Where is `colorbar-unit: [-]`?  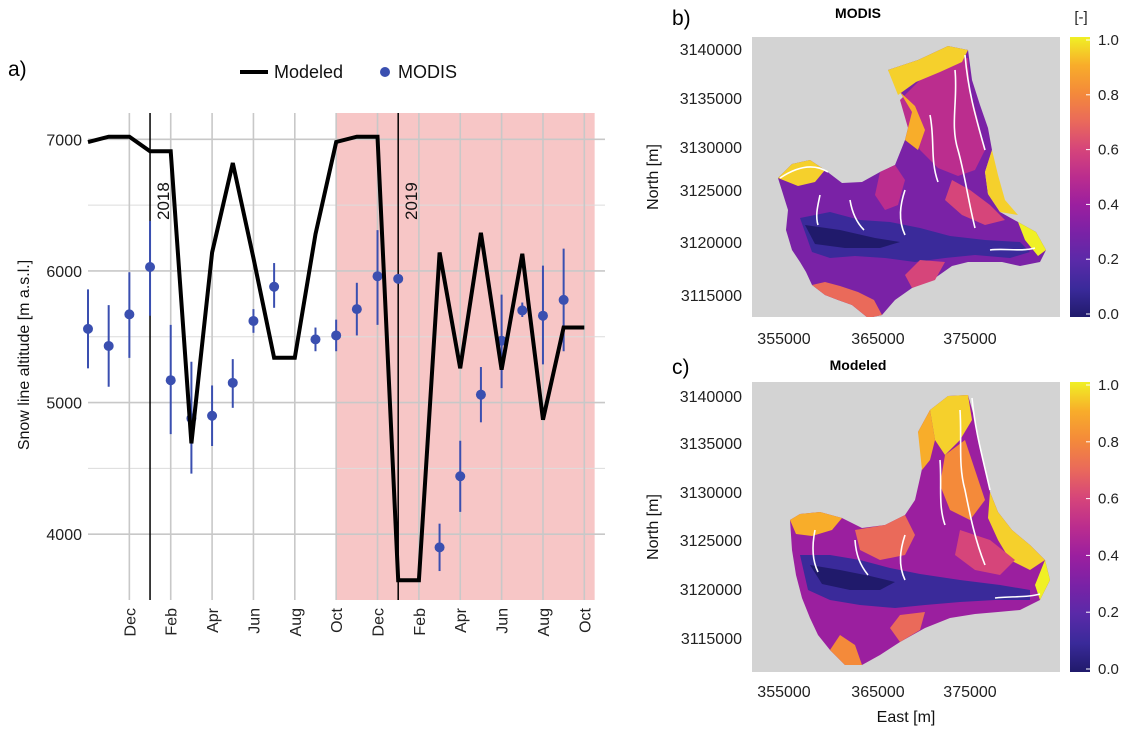 colorbar-unit: [-] is located at coordinates (1080, 17).